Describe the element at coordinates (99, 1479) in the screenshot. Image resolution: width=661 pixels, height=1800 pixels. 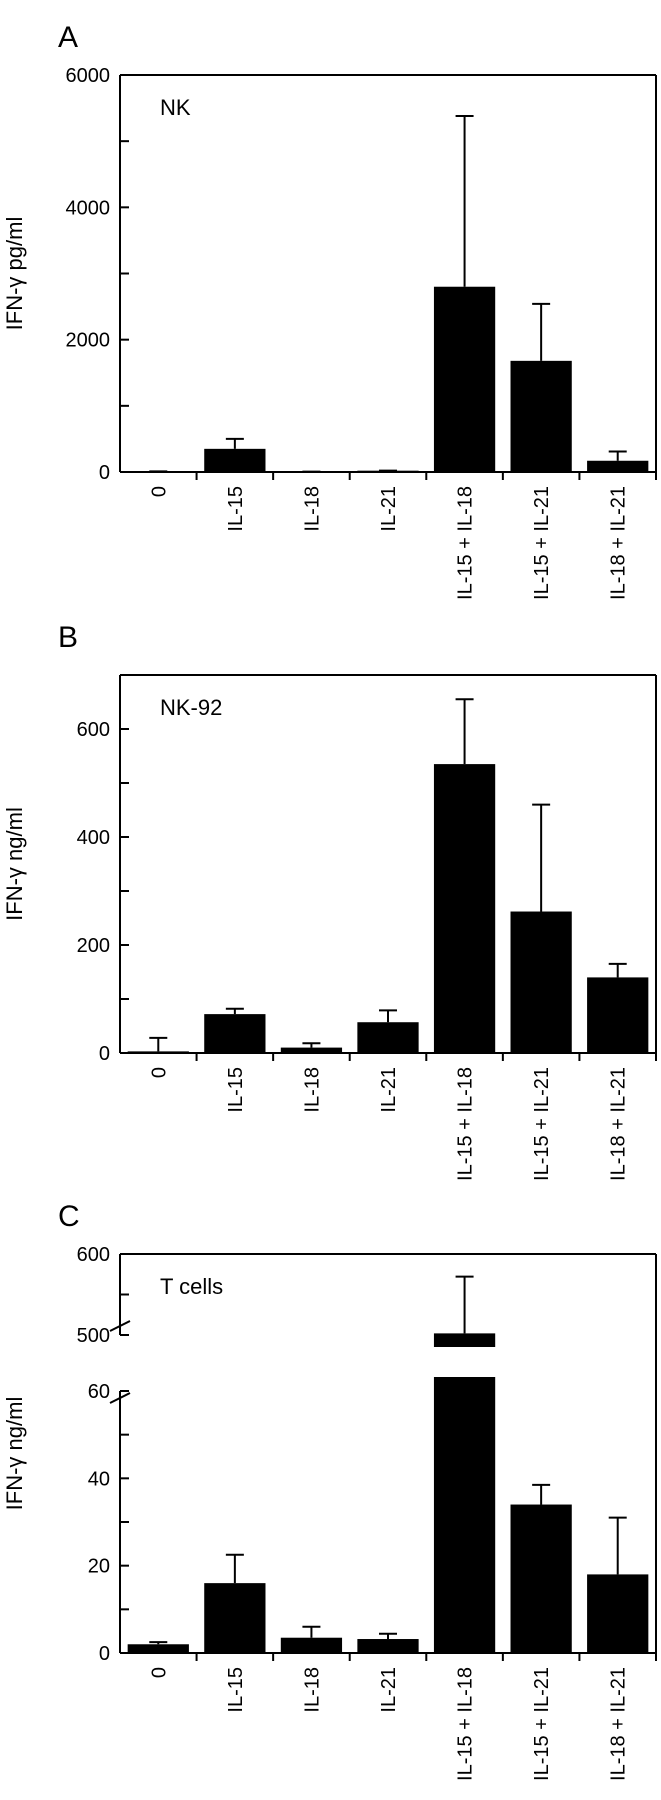
I see `y-tick-label: 40` at that location.